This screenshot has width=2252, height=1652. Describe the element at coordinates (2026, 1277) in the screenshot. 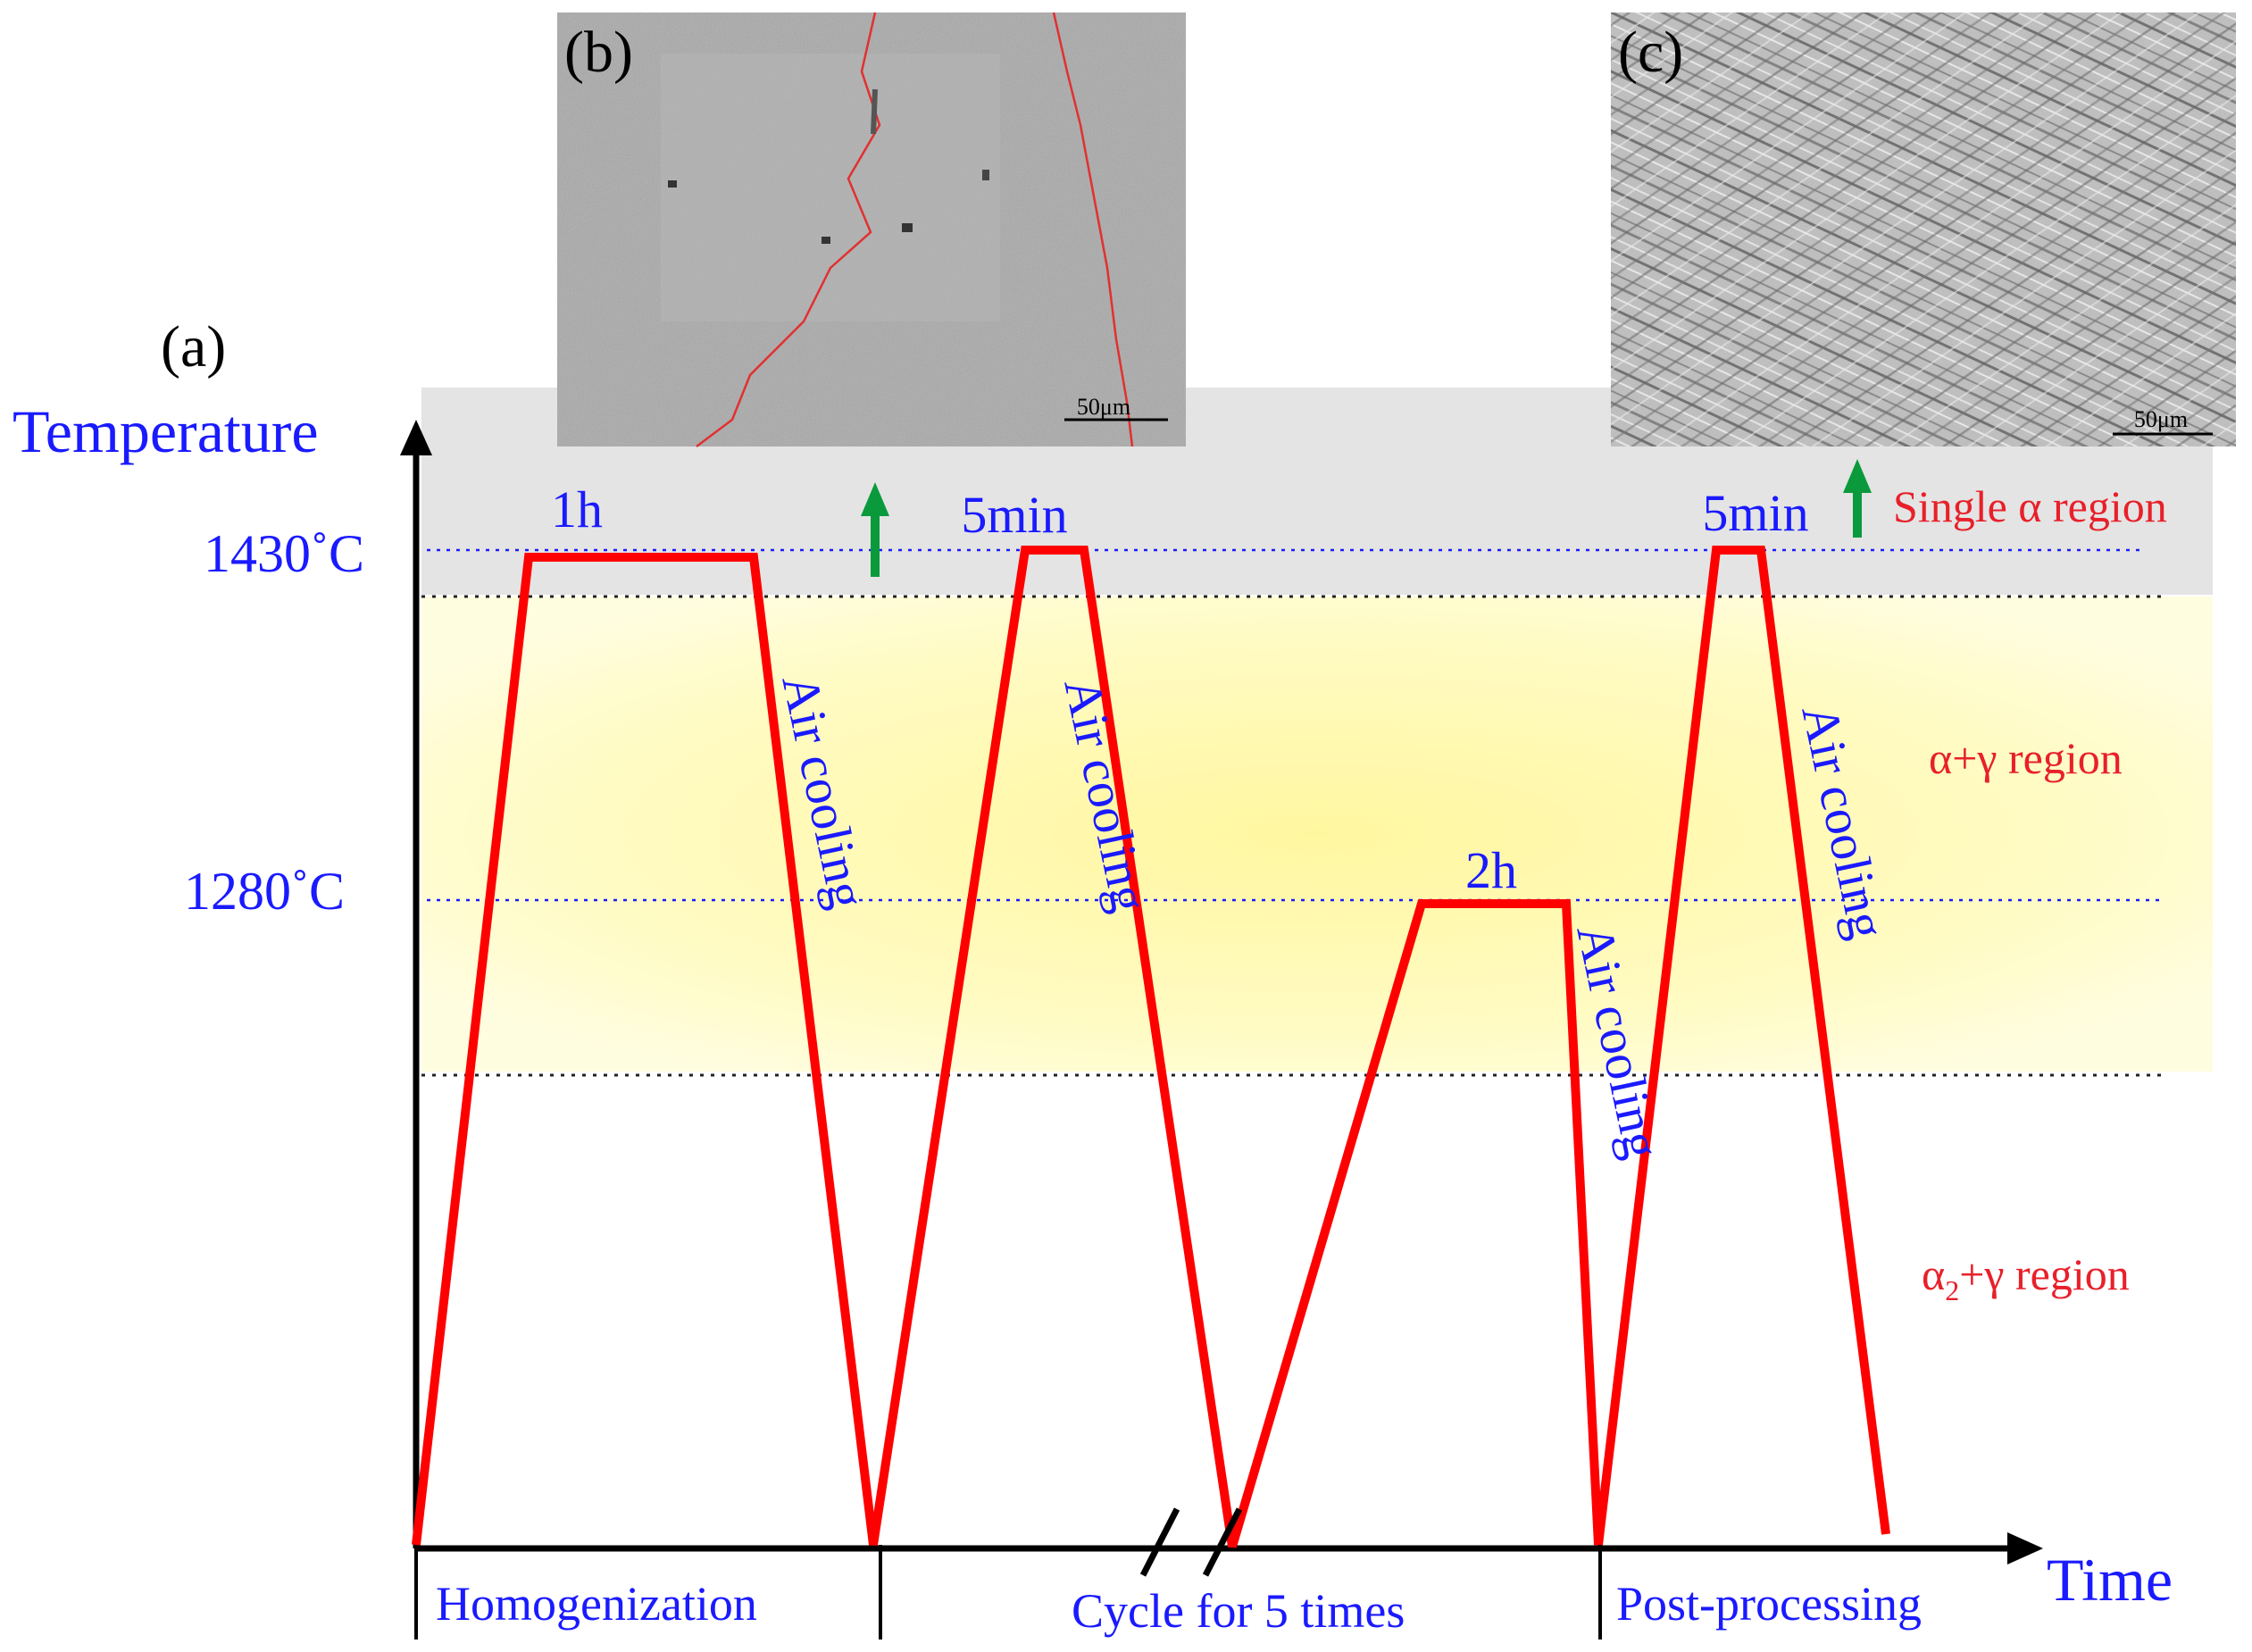

I see `region-label-alpha2-gamma: α2+γ region` at that location.